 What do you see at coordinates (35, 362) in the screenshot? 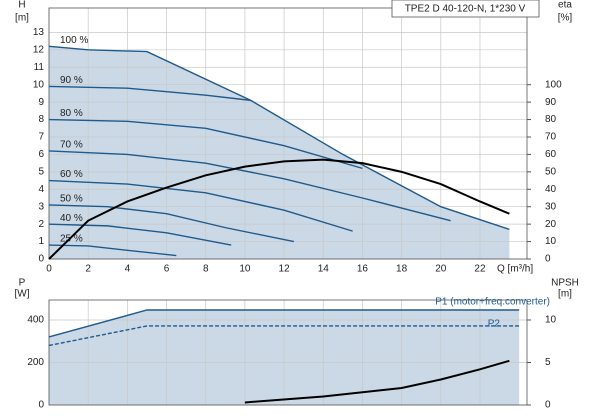
I see `y-tick-label: 200` at bounding box center [35, 362].